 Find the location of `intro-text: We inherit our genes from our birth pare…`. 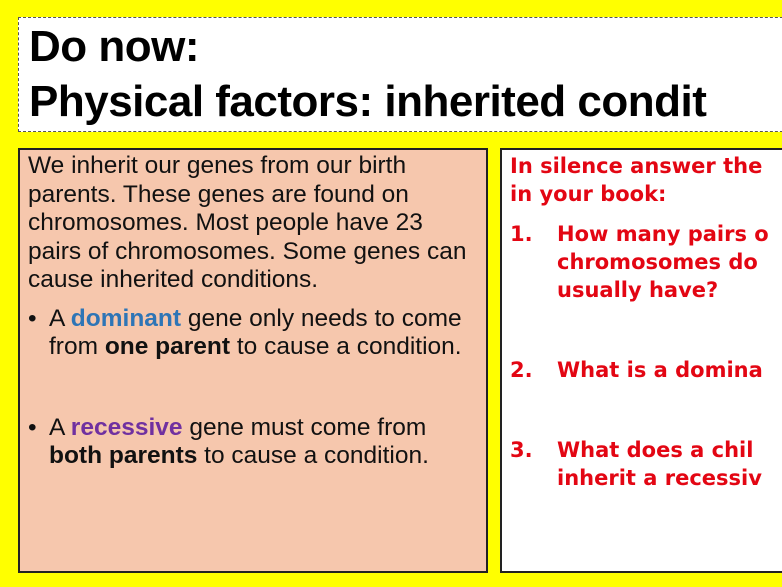

intro-text: We inherit our genes from our birth pare… is located at coordinates (247, 222).